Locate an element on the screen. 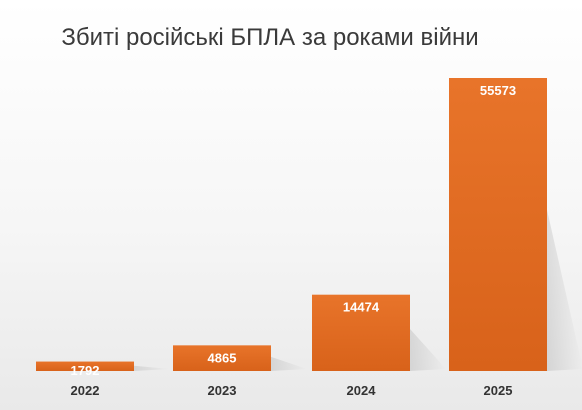 This screenshot has width=582, height=410. data-label-2023: 4865 is located at coordinates (222, 357).